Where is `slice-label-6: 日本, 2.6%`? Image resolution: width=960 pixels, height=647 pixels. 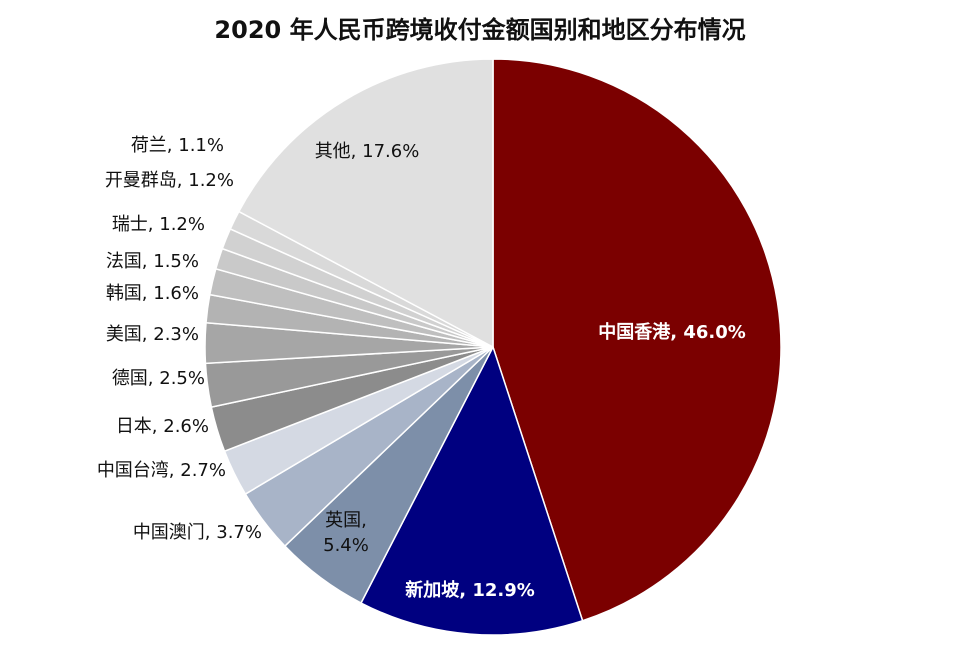 slice-label-6: 日本, 2.6% is located at coordinates (162, 426).